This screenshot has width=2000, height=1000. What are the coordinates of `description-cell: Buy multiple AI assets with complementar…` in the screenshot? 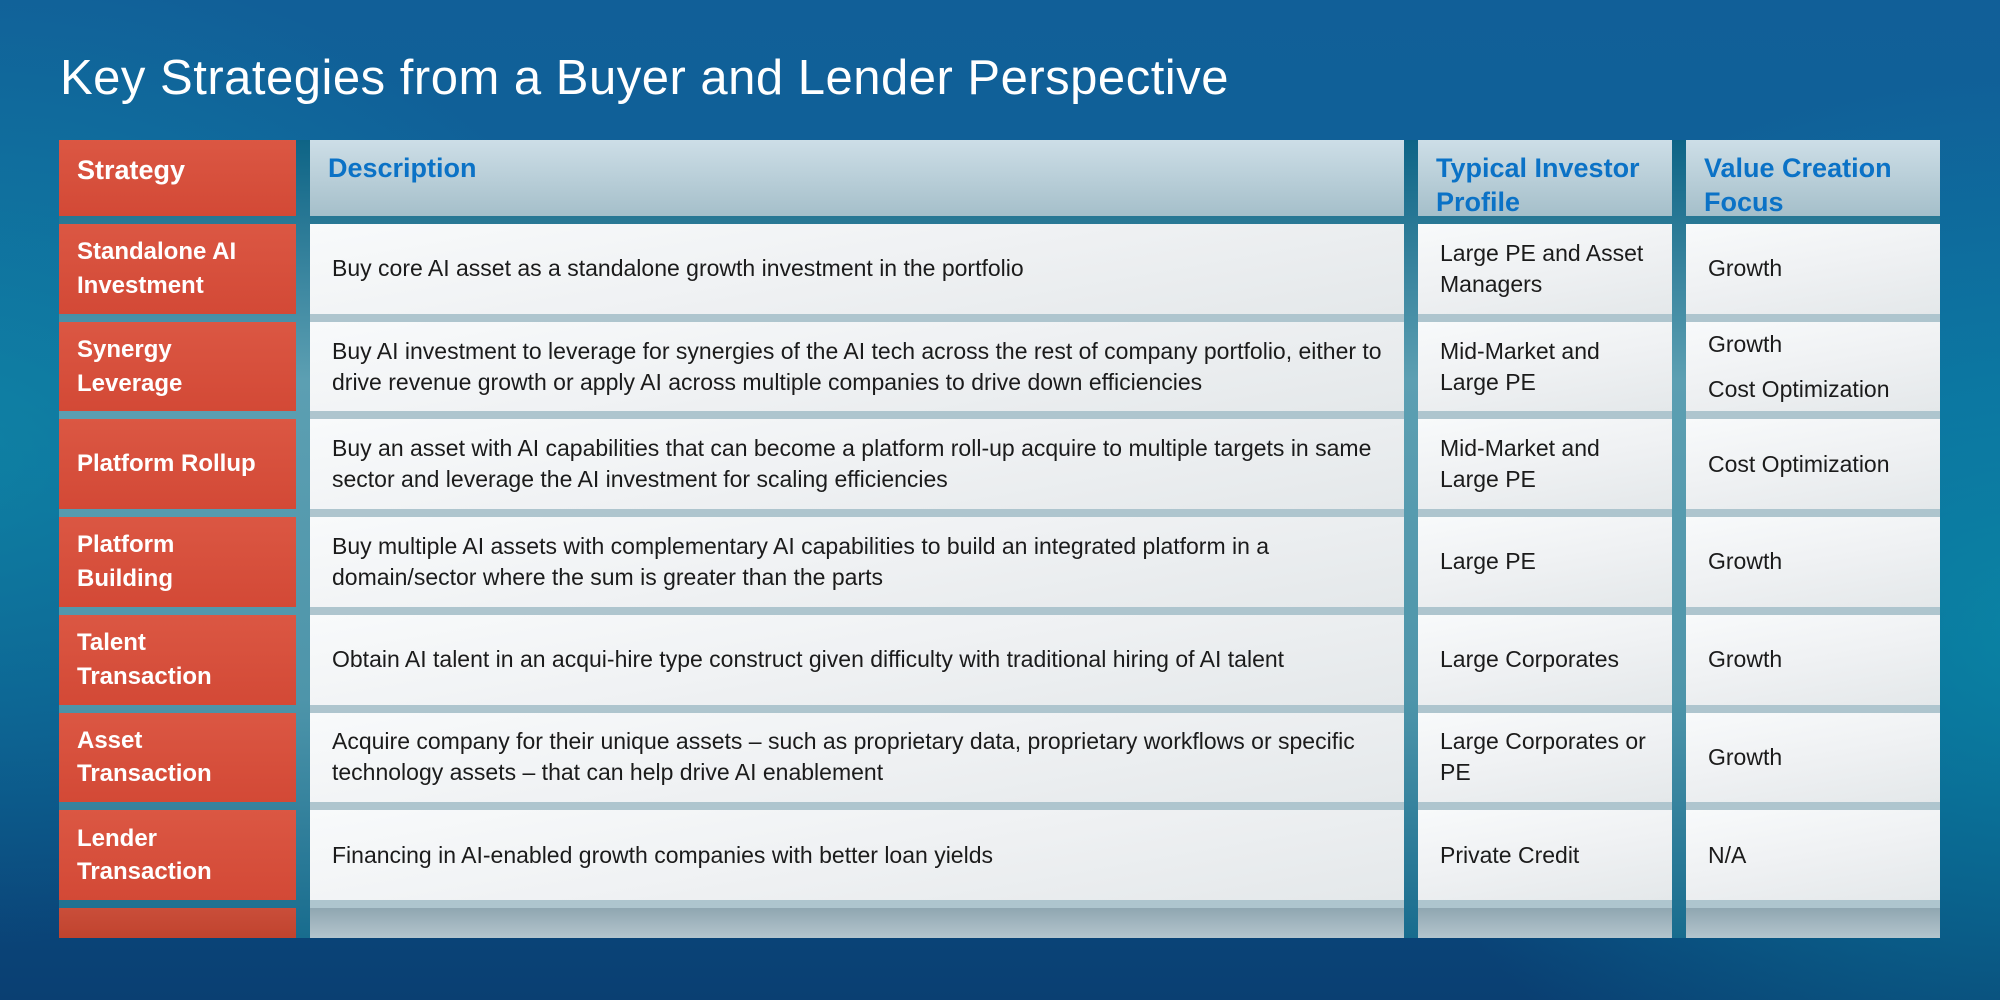 It's located at (857, 566).